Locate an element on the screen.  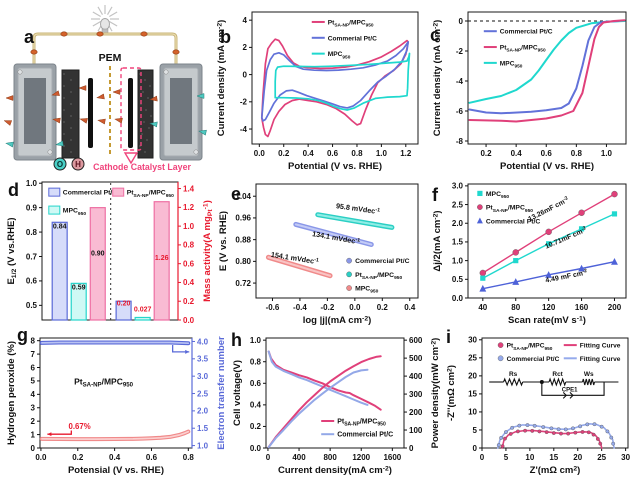
svg-text: 0.80 is located at coordinates (243, 261).